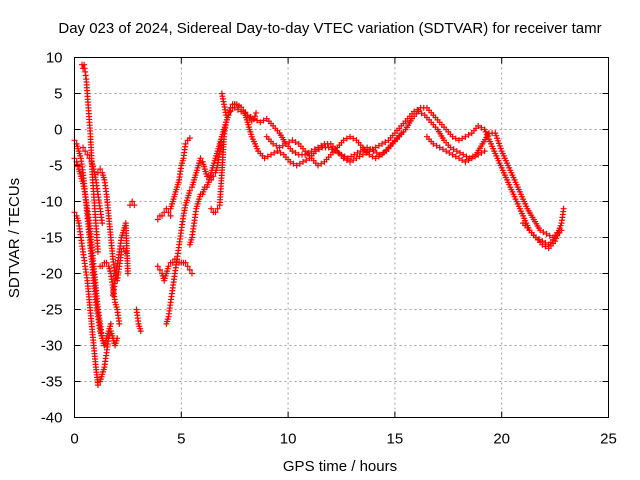  I want to click on y-tick-label: -15, so click(52, 238).